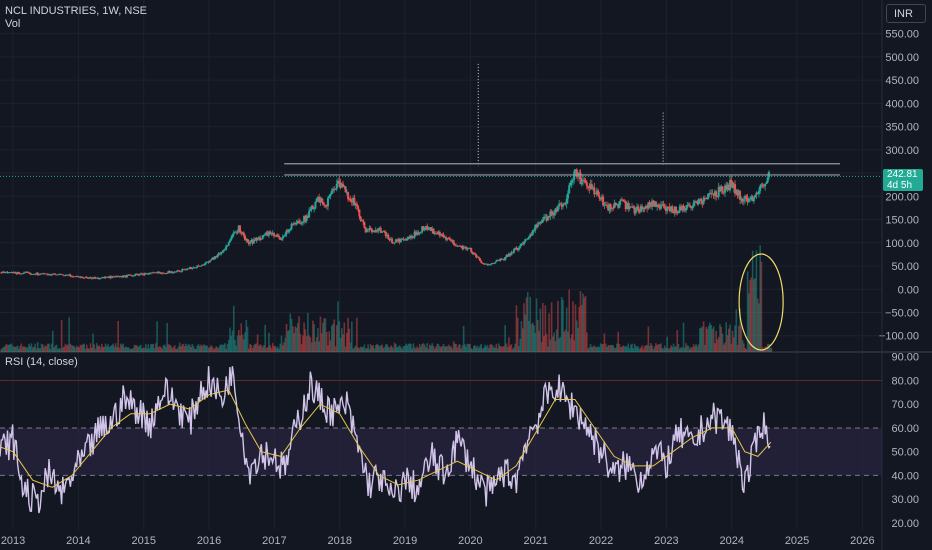 This screenshot has width=932, height=550. I want to click on currency-button: INR, so click(906, 13).